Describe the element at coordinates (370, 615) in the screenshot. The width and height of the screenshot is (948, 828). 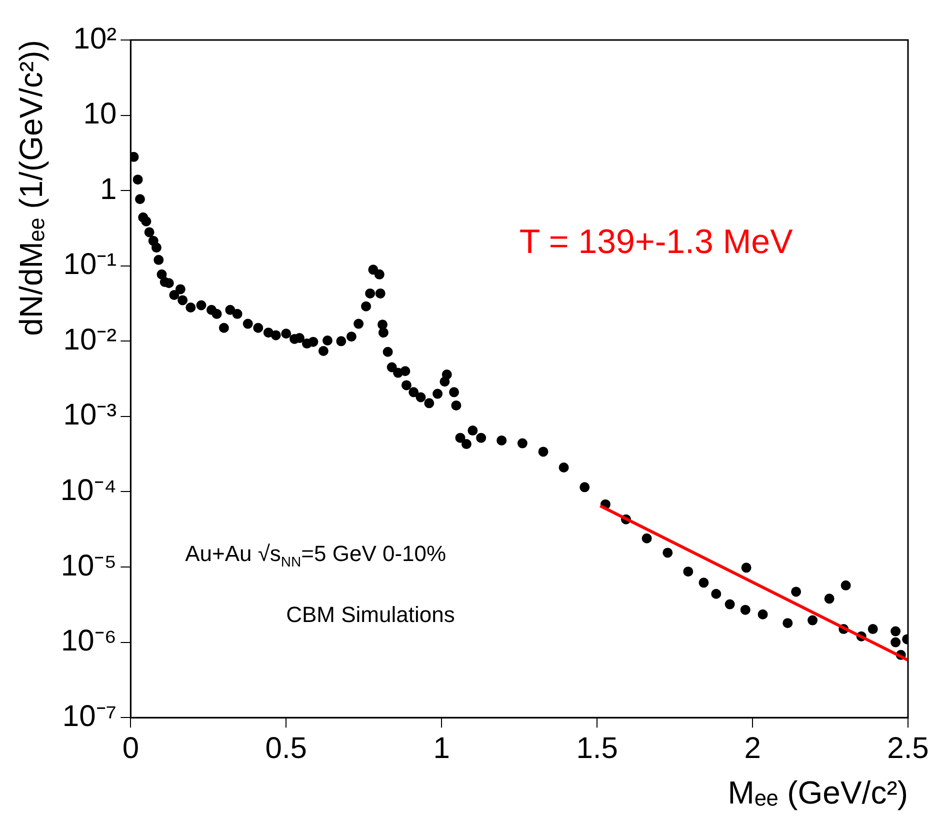
I see `annotation: CBM Simulations` at that location.